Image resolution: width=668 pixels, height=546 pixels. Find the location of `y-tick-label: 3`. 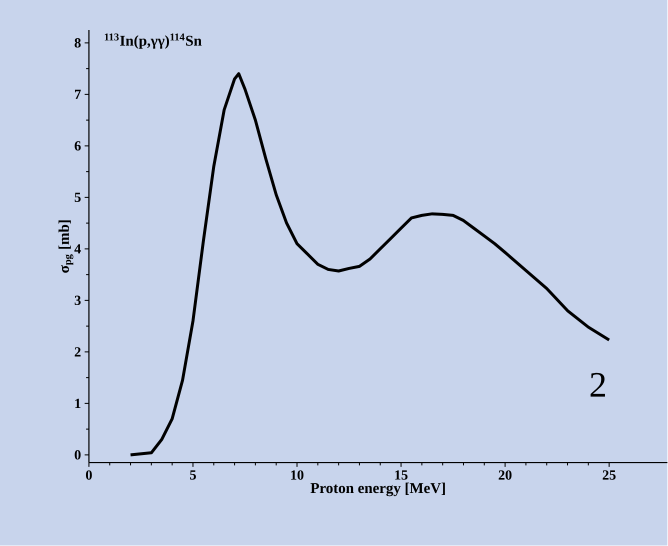

y-tick-label: 3 is located at coordinates (77, 301).